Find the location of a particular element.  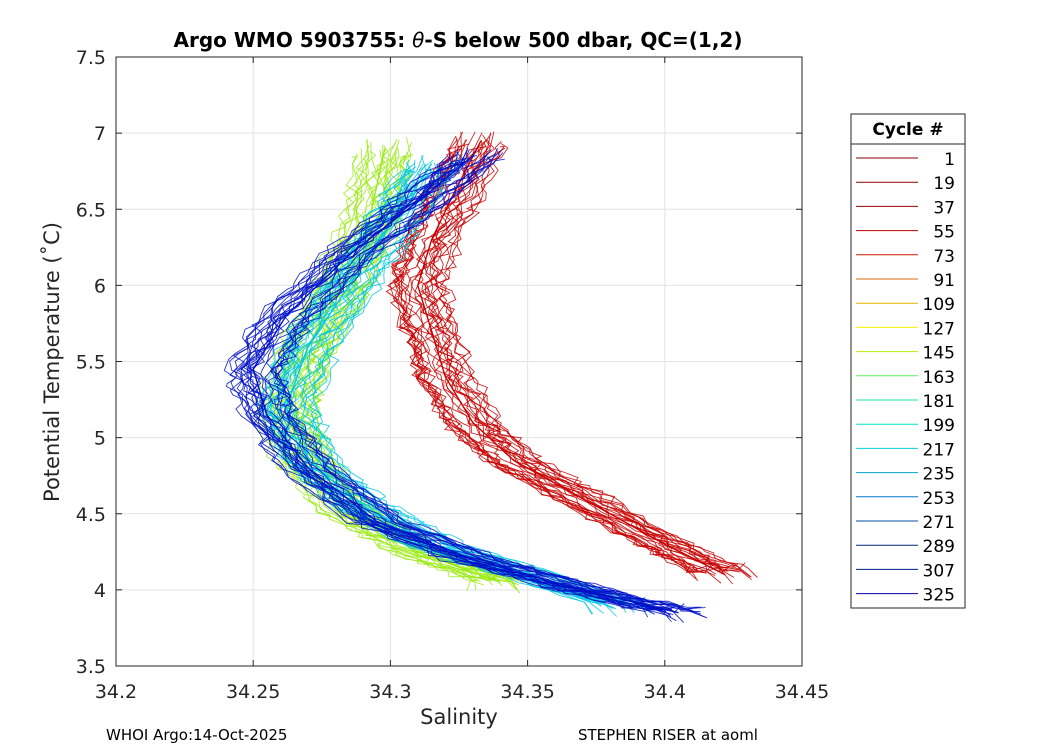

legend-label: 163 is located at coordinates (939, 378).